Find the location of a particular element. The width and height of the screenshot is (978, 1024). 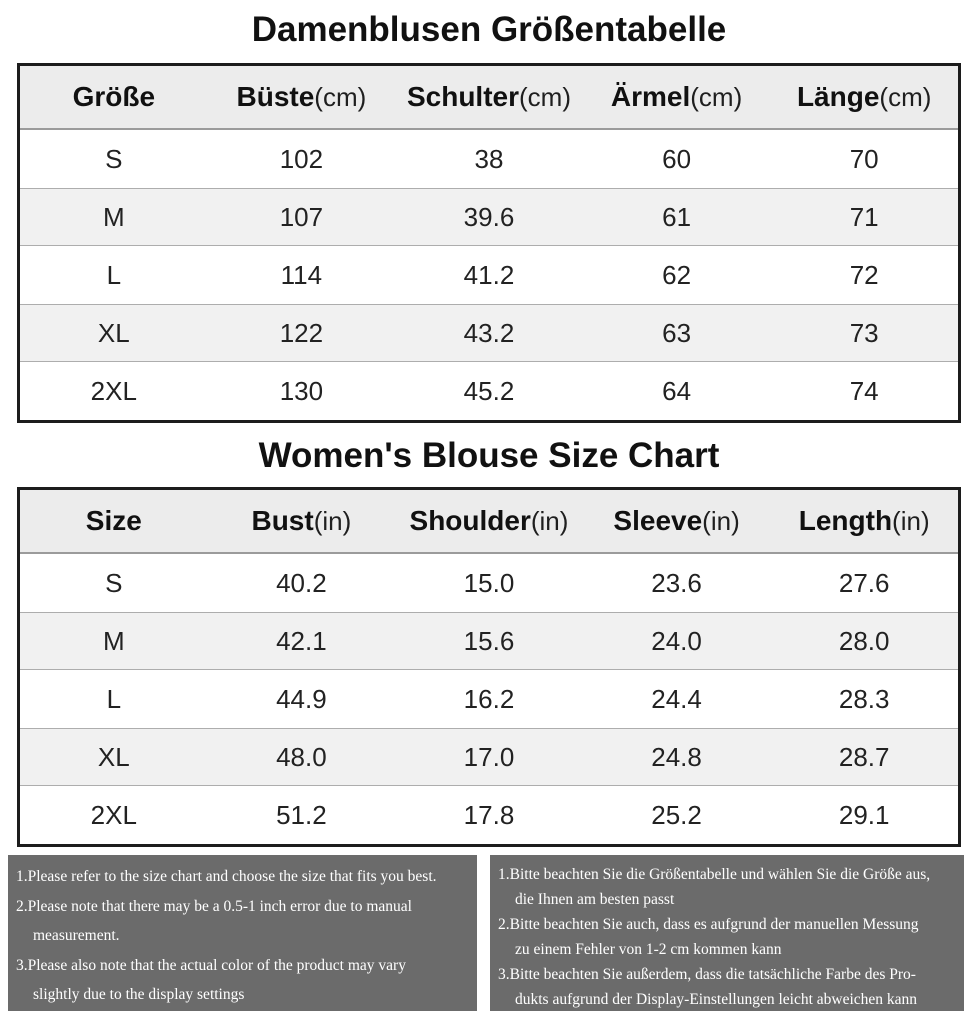

table-row-2xl: 2XL 51.2 17.8 25.2 29.1 is located at coordinates (489, 815).